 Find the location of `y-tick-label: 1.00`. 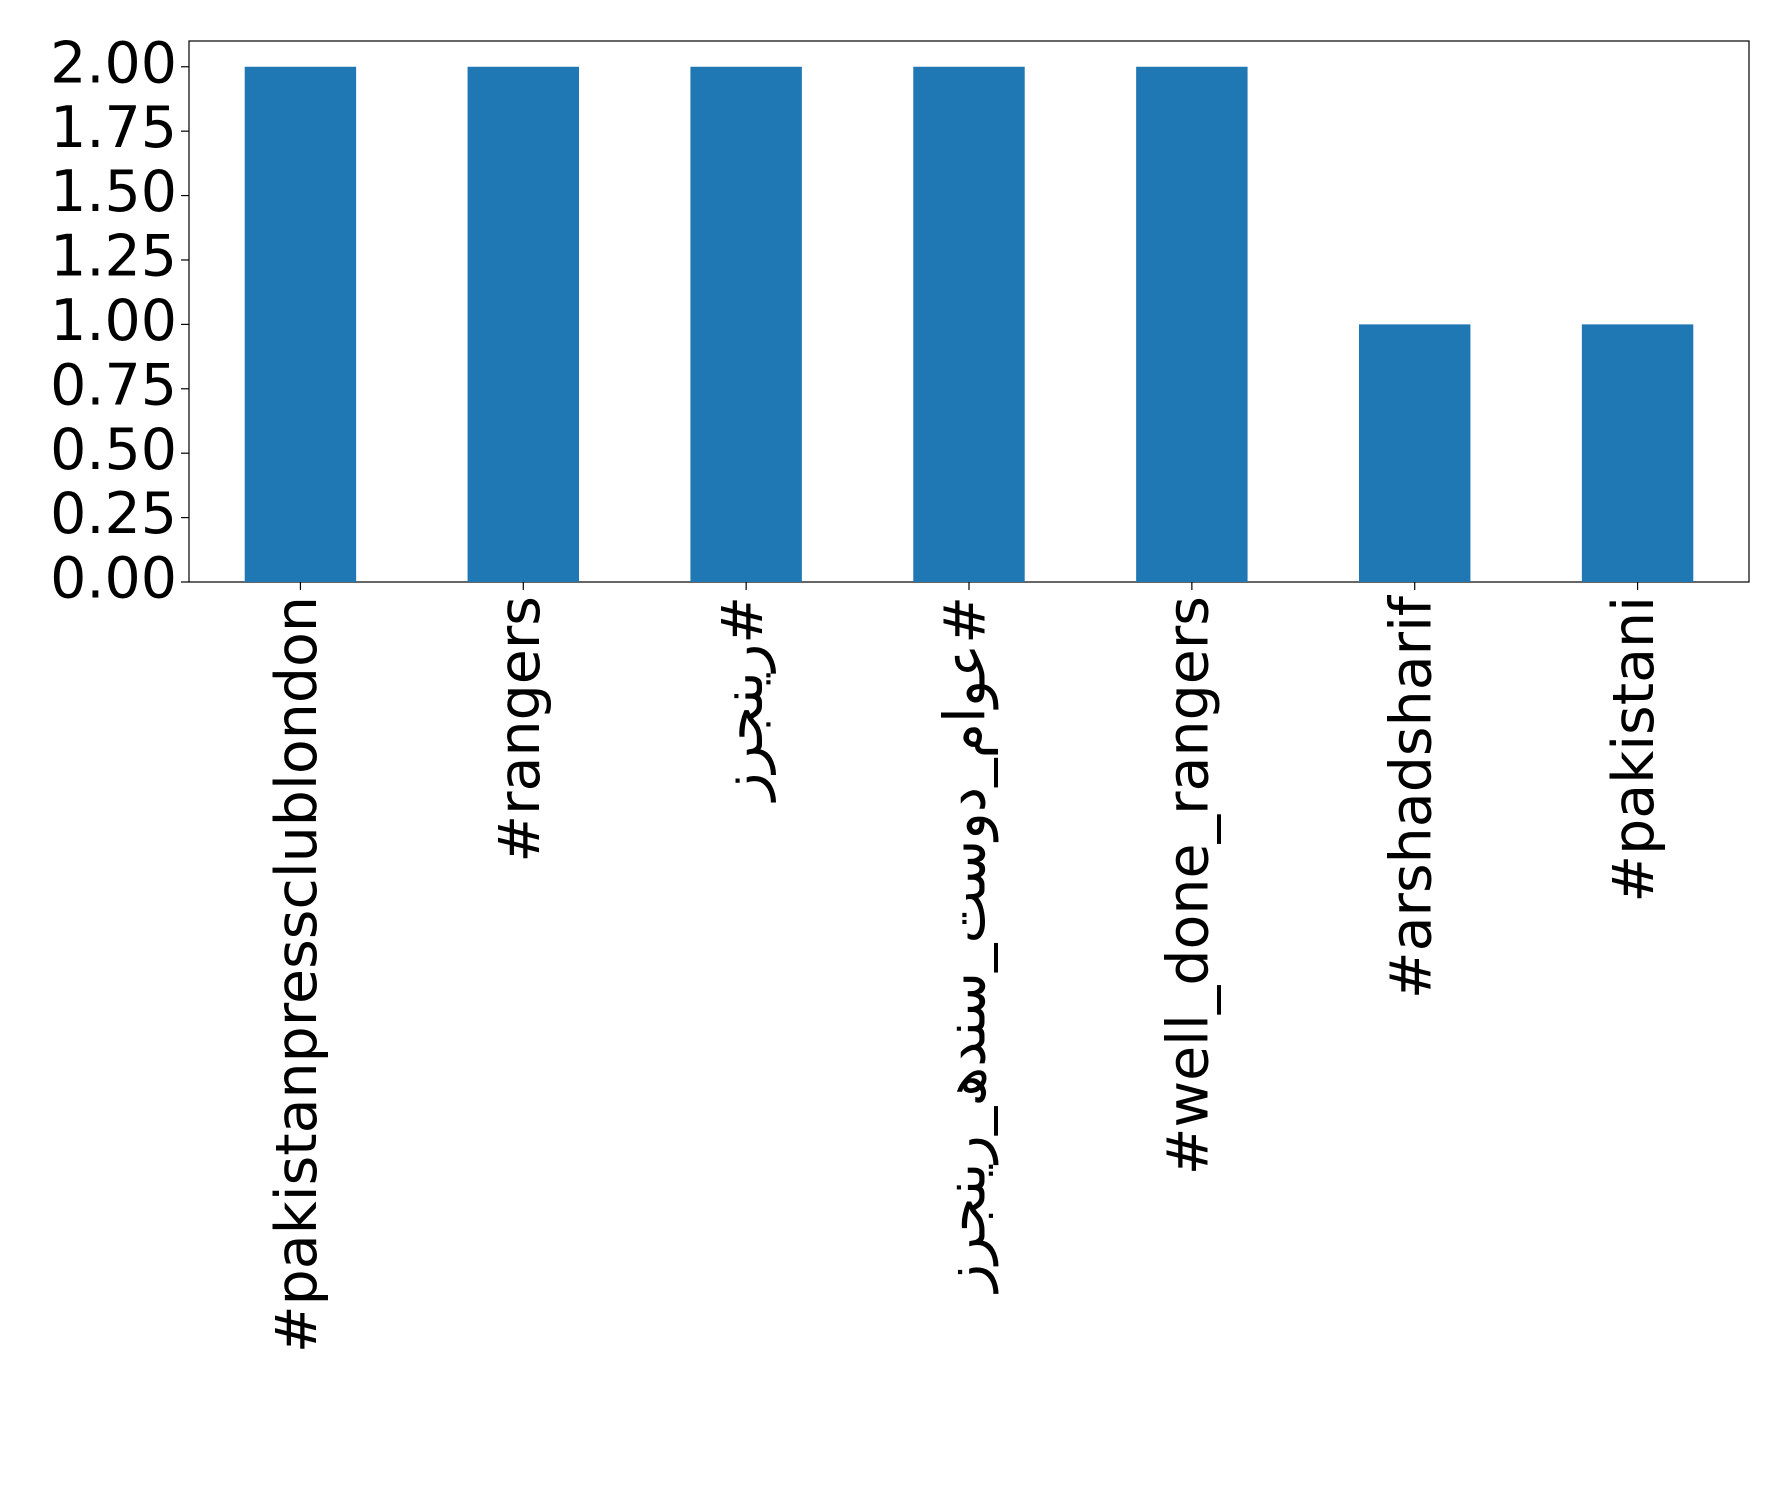

y-tick-label: 1.00 is located at coordinates (113, 321).